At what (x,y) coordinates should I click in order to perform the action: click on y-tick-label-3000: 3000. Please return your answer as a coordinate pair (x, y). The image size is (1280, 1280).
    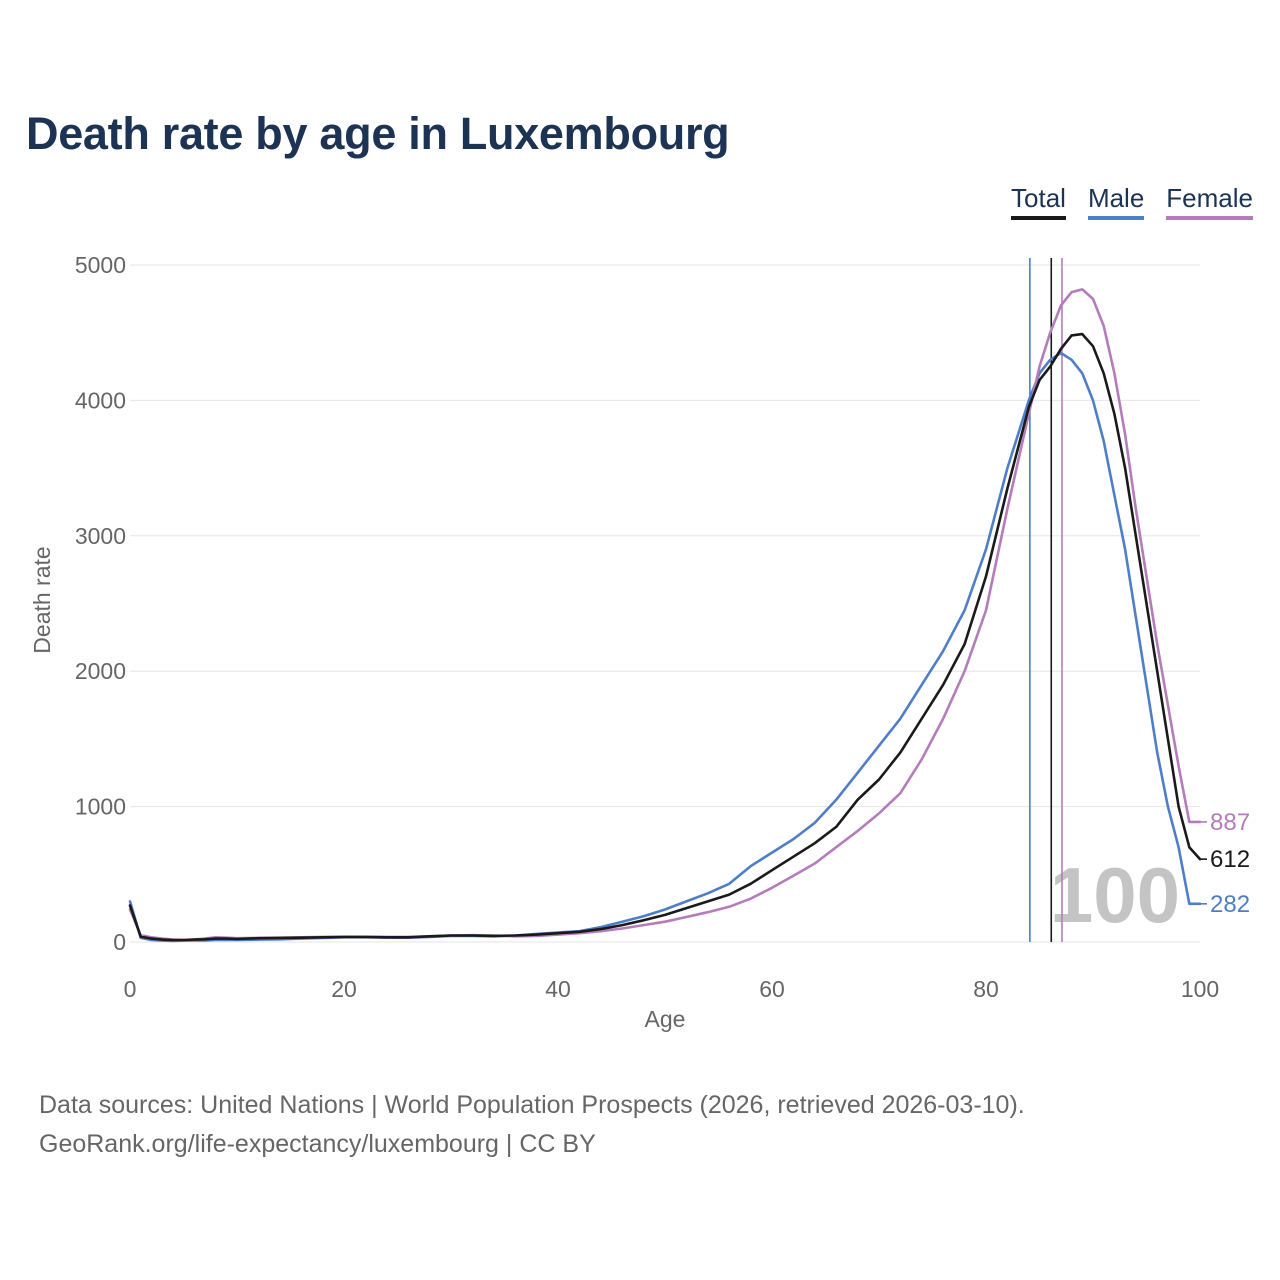
    Looking at the image, I should click on (100, 536).